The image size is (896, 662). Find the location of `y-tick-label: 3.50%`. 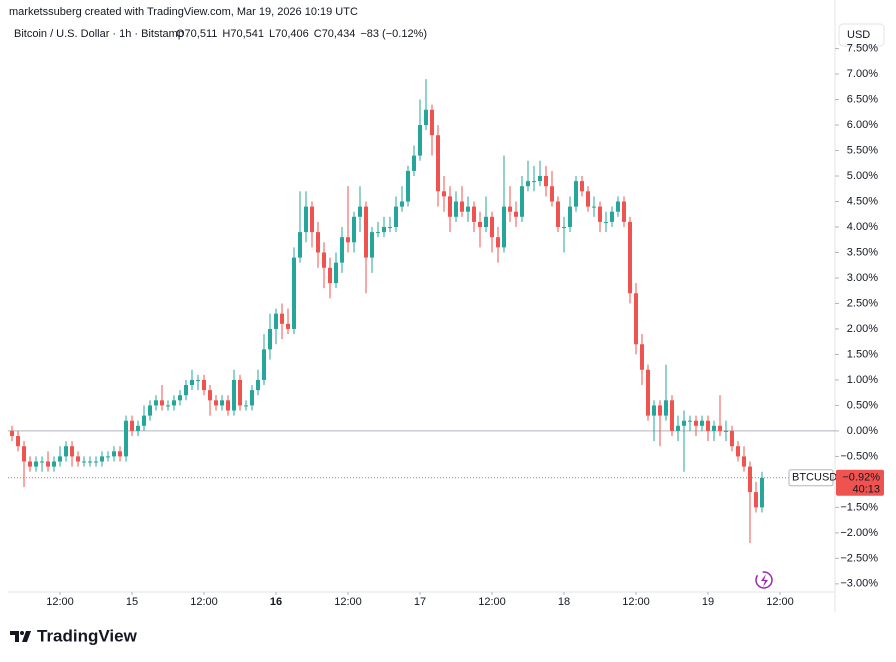

y-tick-label: 3.50% is located at coordinates (862, 252).